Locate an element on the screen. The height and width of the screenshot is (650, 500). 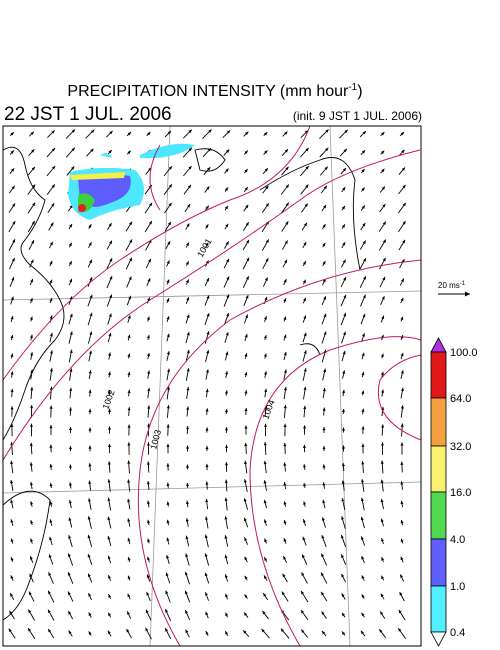
init-time: (init. 9 JST 1 JUL. 2006) is located at coordinates (357, 116).